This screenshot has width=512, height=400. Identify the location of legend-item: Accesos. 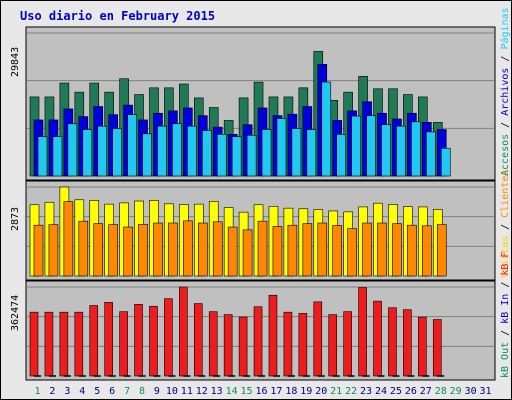
(505, 155).